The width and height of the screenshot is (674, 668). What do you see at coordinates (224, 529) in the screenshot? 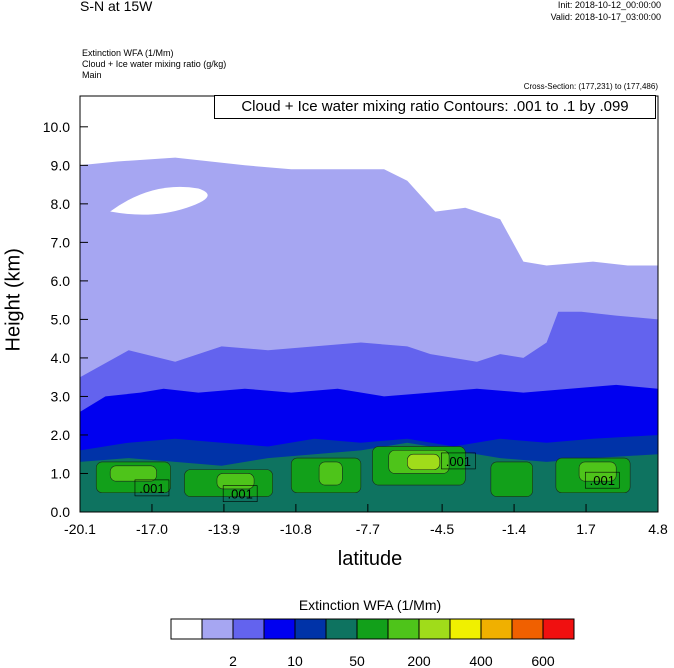
I see `x-tick-label-2: -13.9` at bounding box center [224, 529].